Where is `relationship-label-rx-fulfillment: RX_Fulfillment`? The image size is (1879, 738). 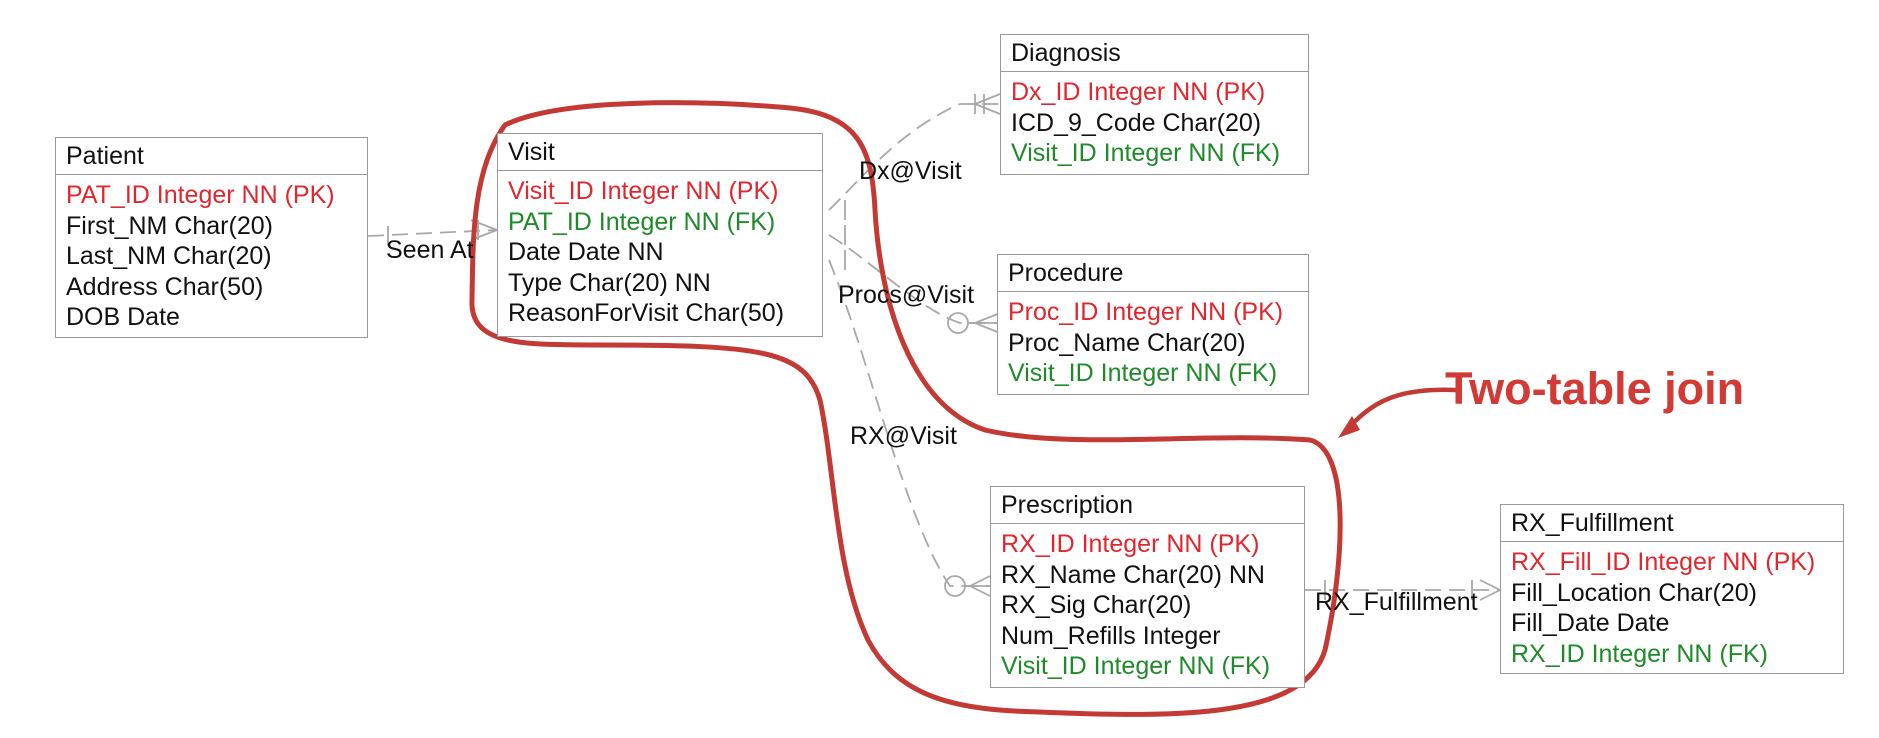 relationship-label-rx-fulfillment: RX_Fulfillment is located at coordinates (1396, 602).